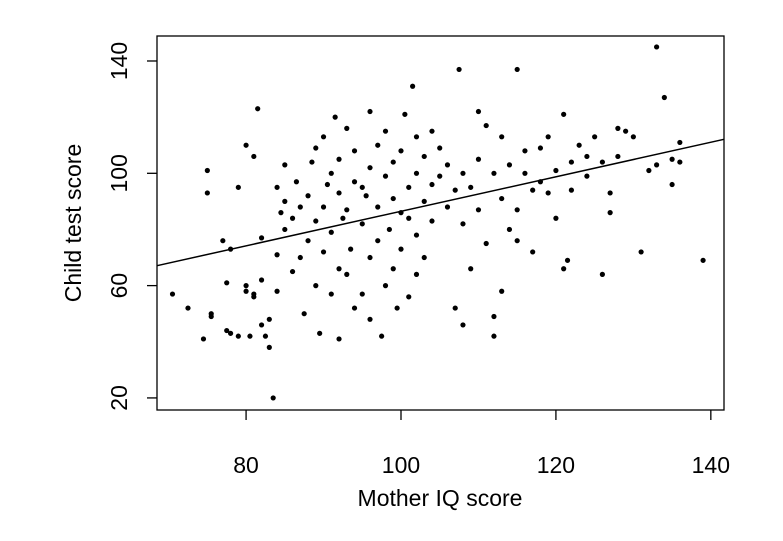 The height and width of the screenshot is (541, 783). What do you see at coordinates (246, 465) in the screenshot?
I see `x-tick-label: 80` at bounding box center [246, 465].